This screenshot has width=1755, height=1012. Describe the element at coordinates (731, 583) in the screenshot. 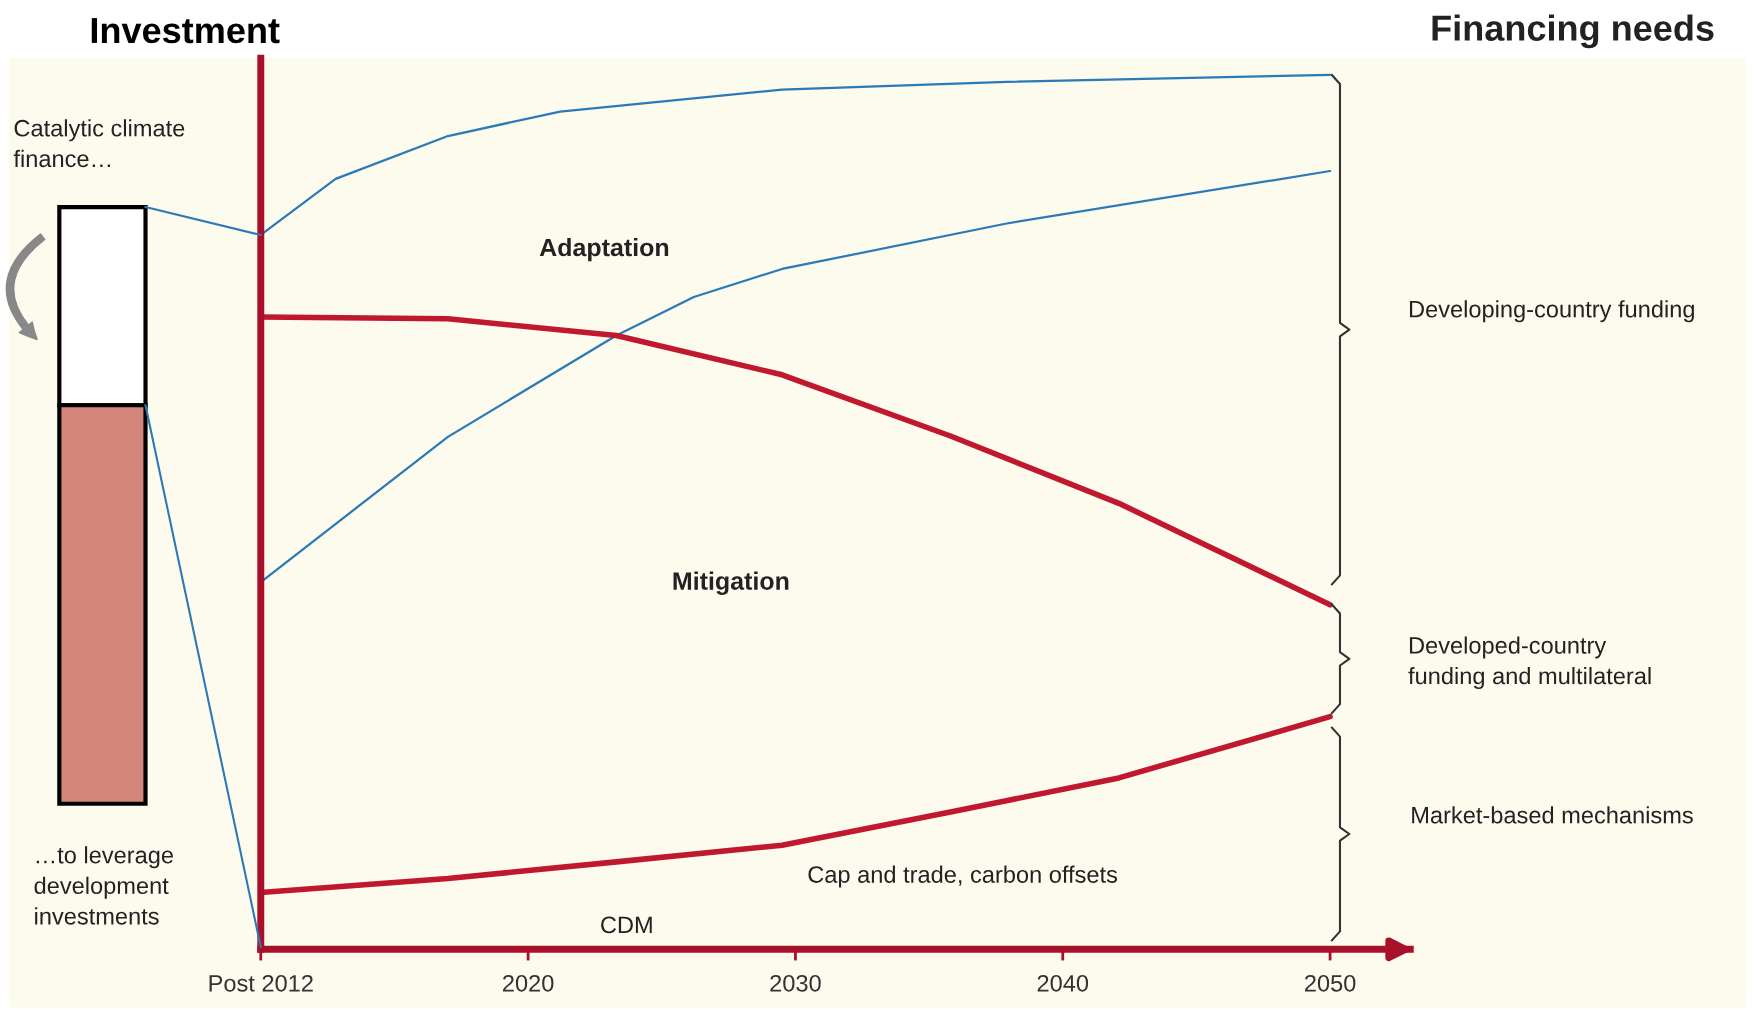

I see `annotation: Mitigation` at that location.